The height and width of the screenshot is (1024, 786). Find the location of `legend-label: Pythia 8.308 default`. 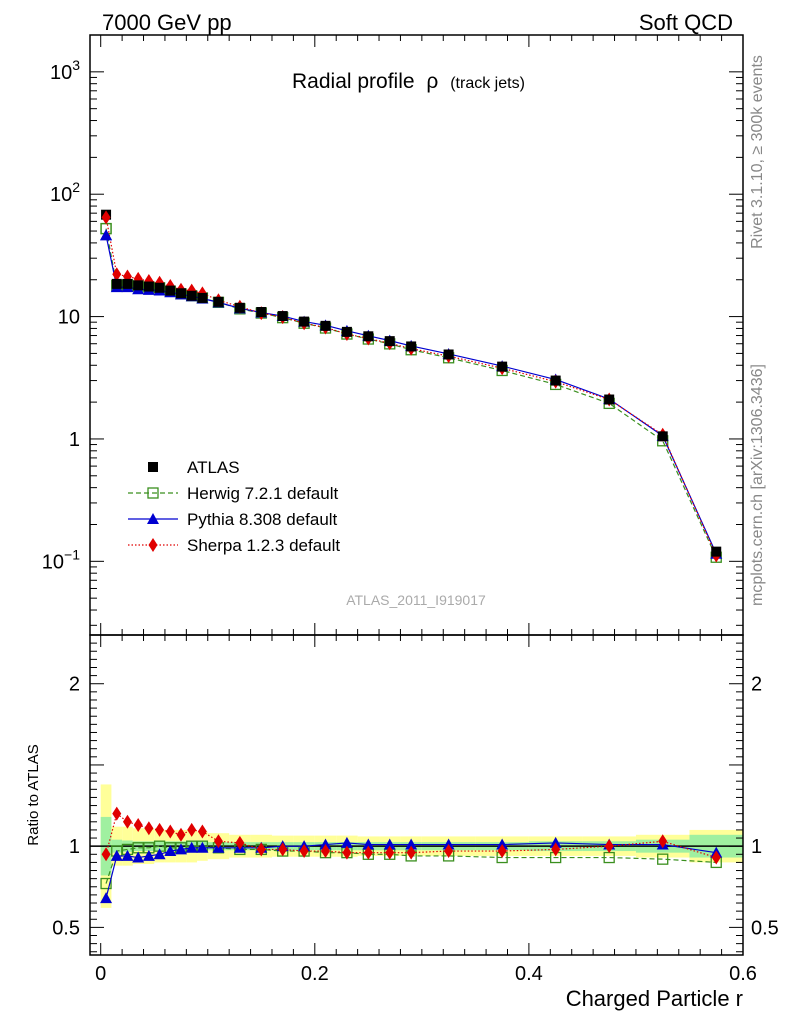

legend-label: Pythia 8.308 default is located at coordinates (262, 519).